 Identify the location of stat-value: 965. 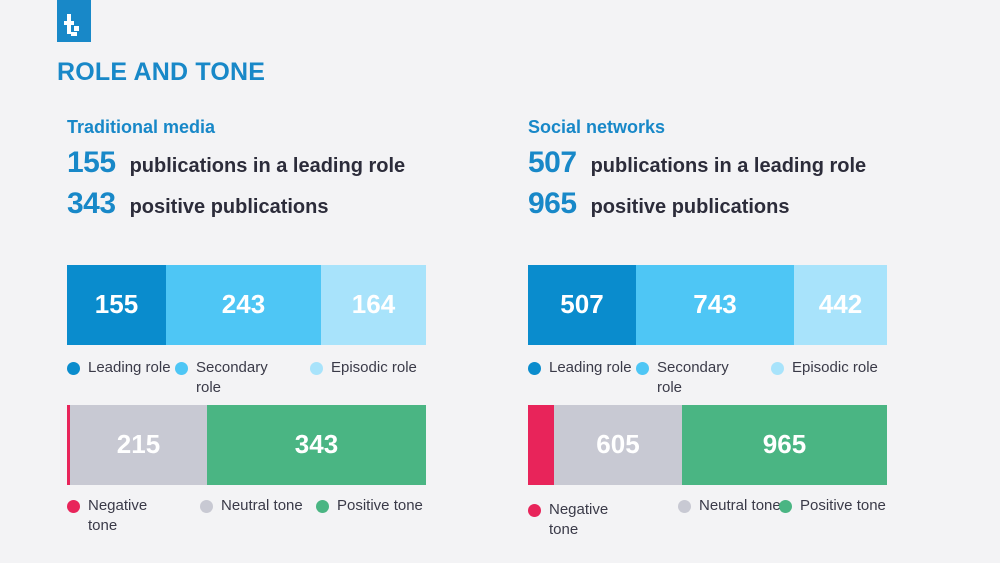
(552, 203).